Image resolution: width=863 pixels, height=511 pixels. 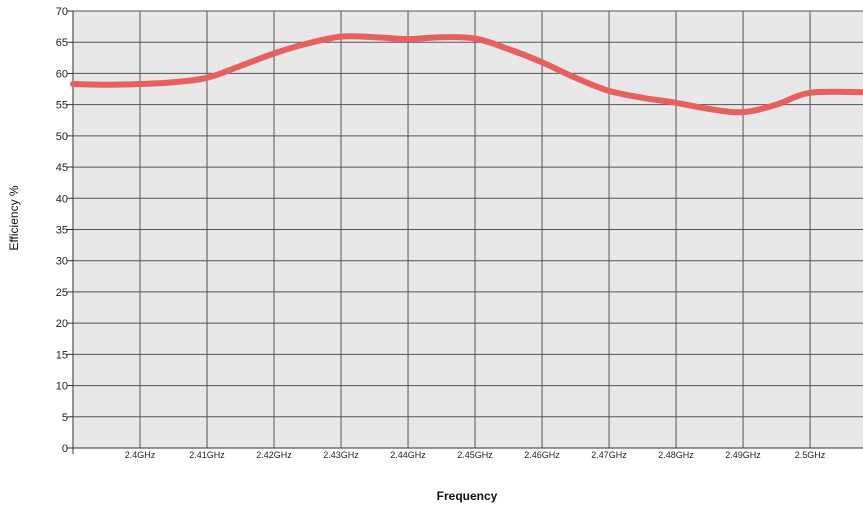 What do you see at coordinates (810, 455) in the screenshot?
I see `x-tick-label: 2.5GHz` at bounding box center [810, 455].